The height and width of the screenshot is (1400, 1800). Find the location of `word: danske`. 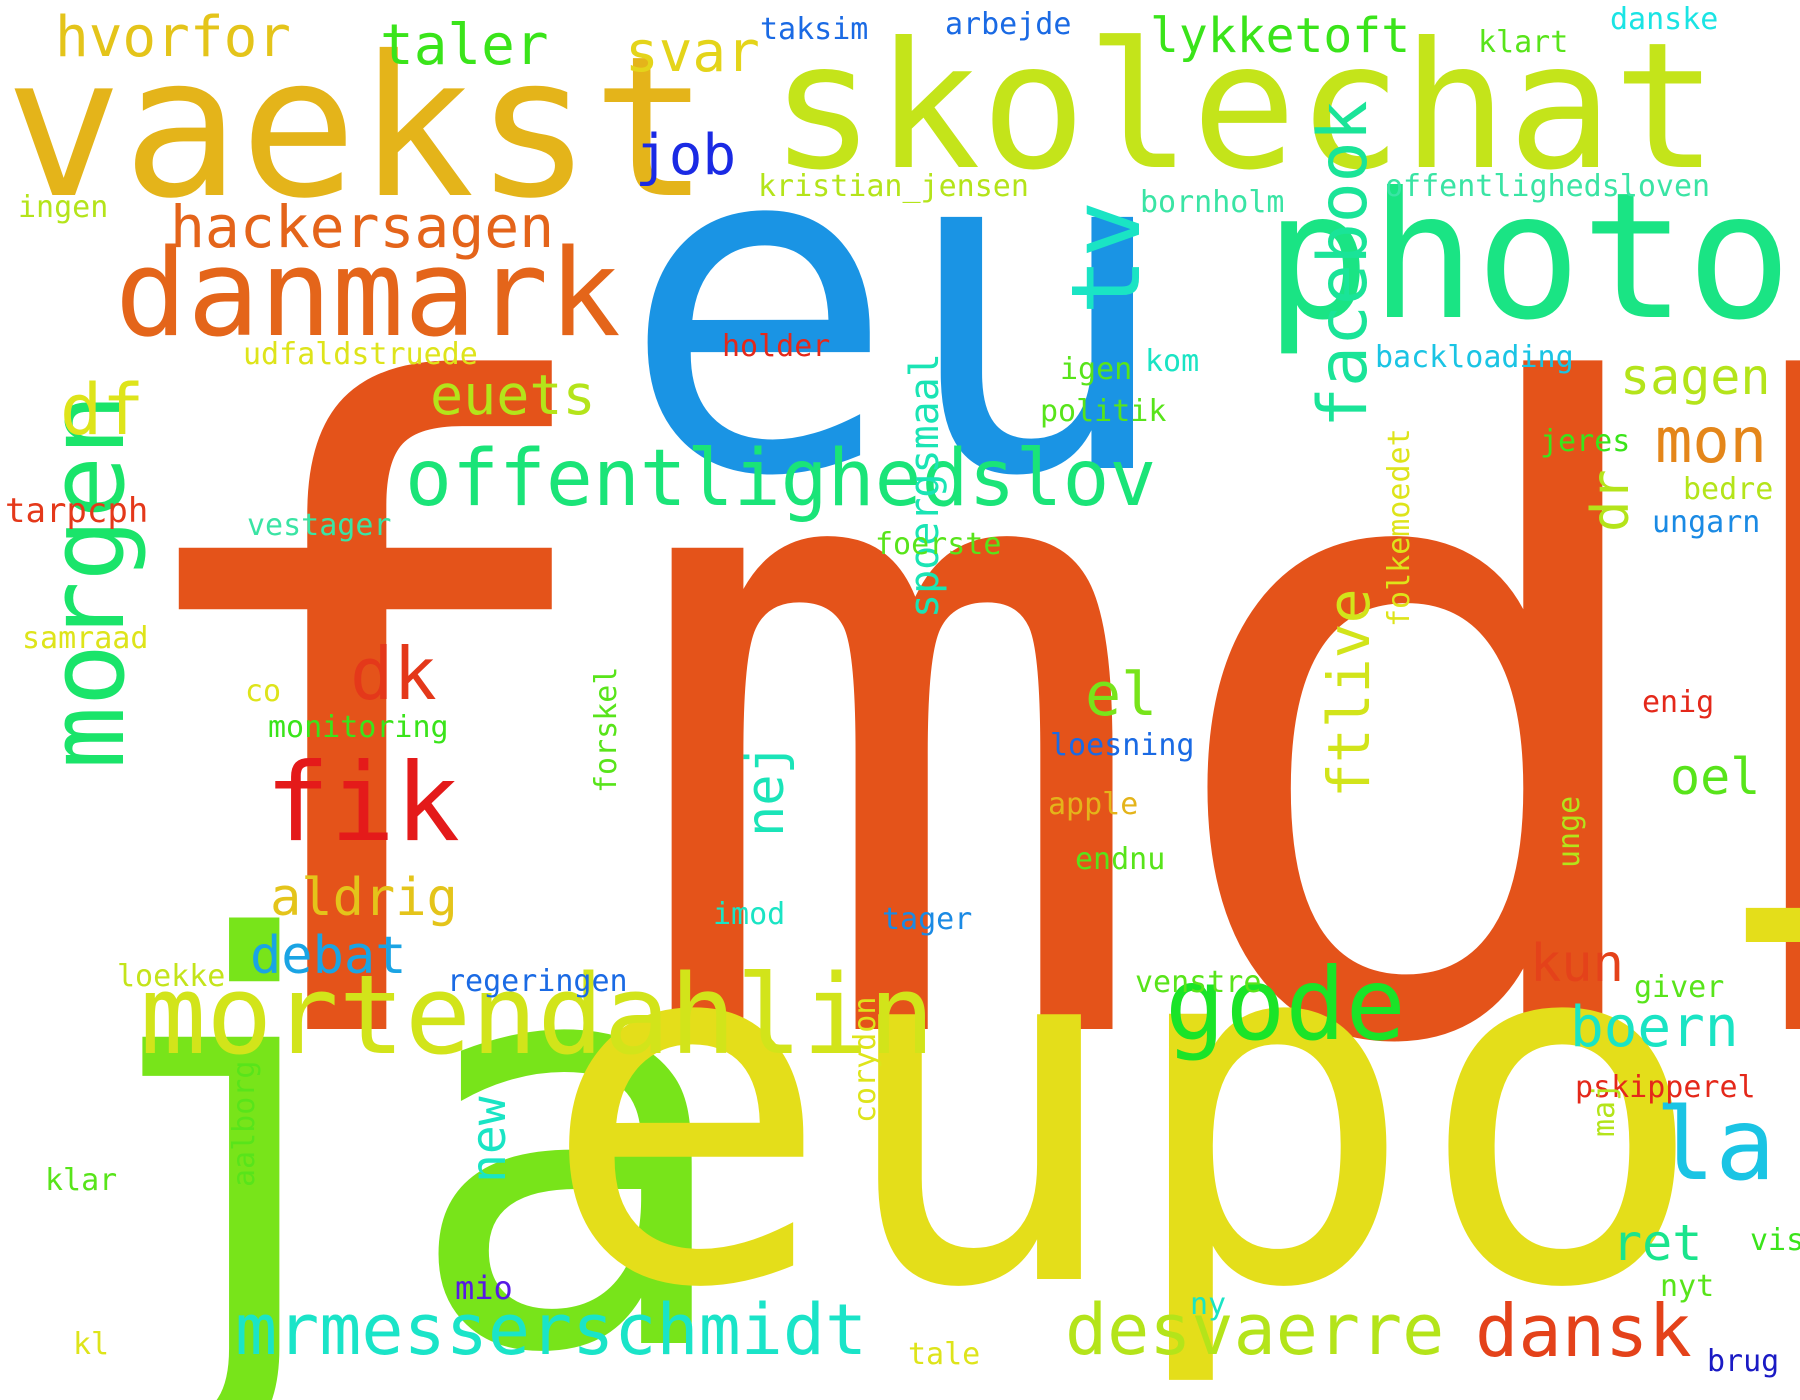

word: danske is located at coordinates (1664, 19).